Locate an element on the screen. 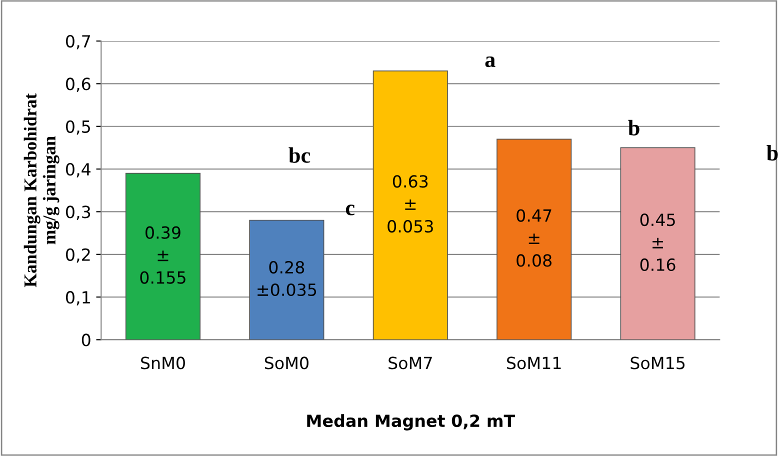 Image resolution: width=778 pixels, height=456 pixels. y-tick-label: 0,5 is located at coordinates (78, 127).